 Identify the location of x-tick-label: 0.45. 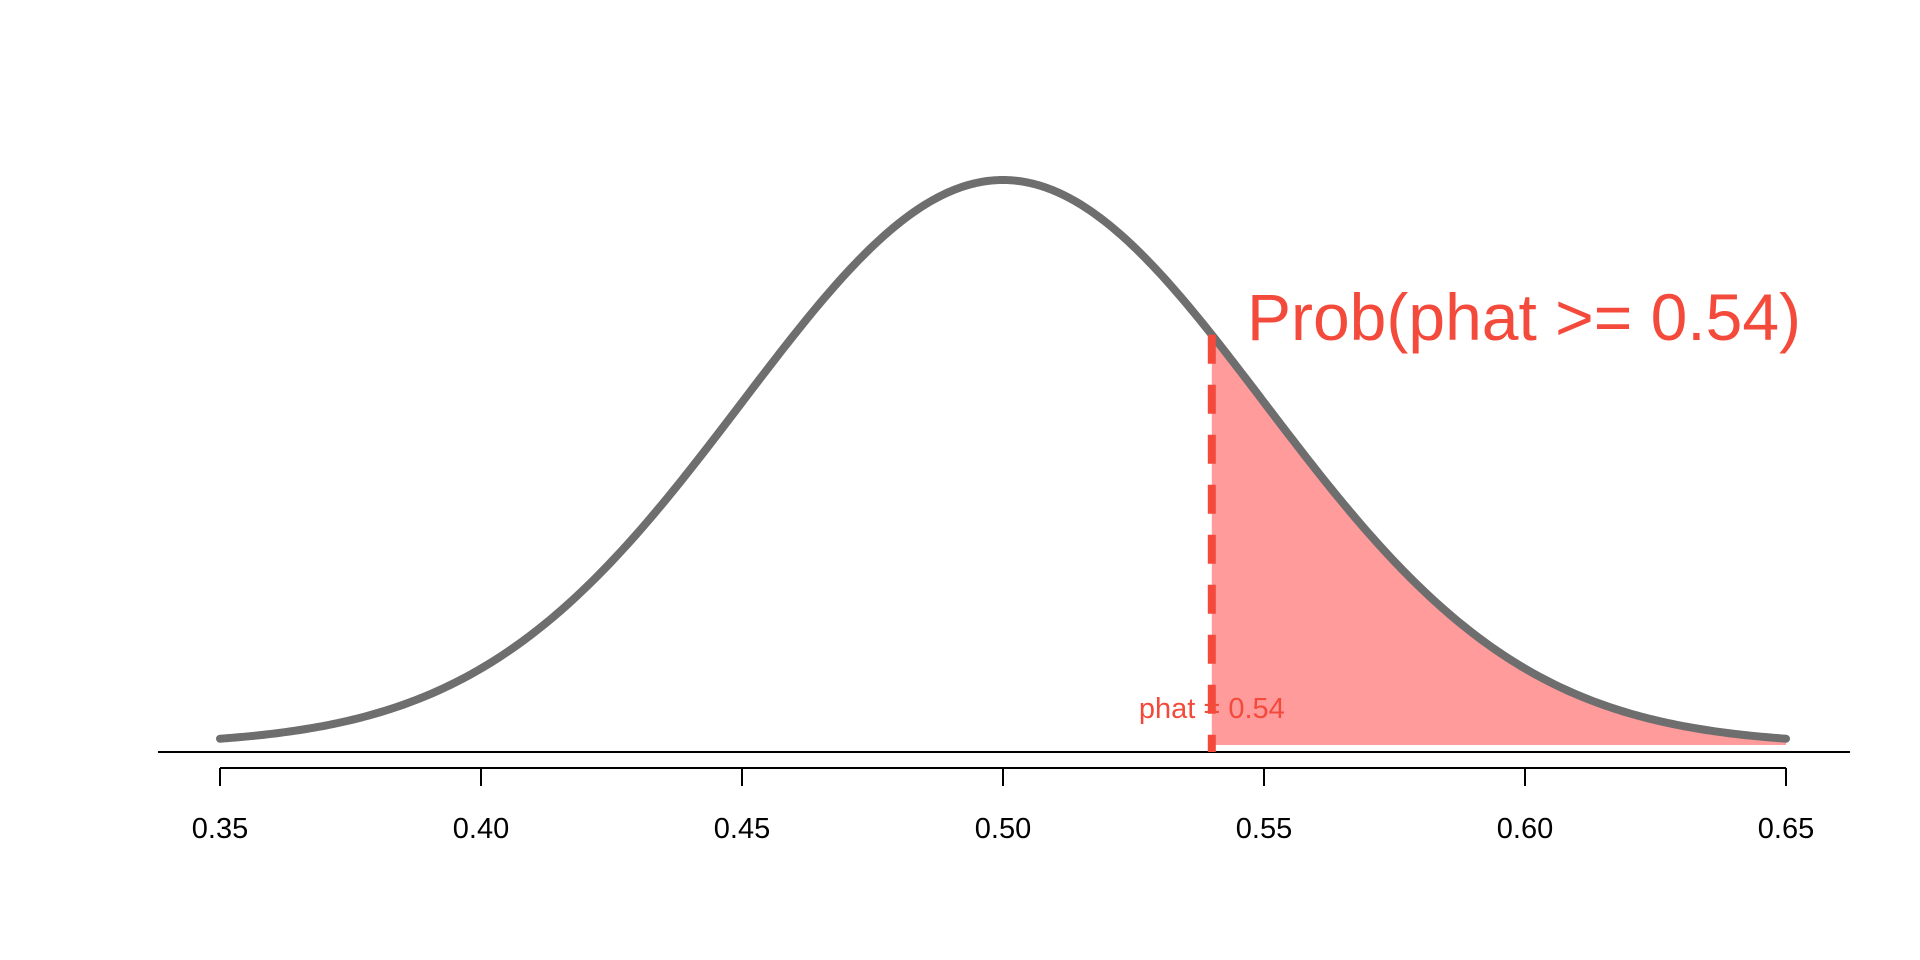
(742, 829).